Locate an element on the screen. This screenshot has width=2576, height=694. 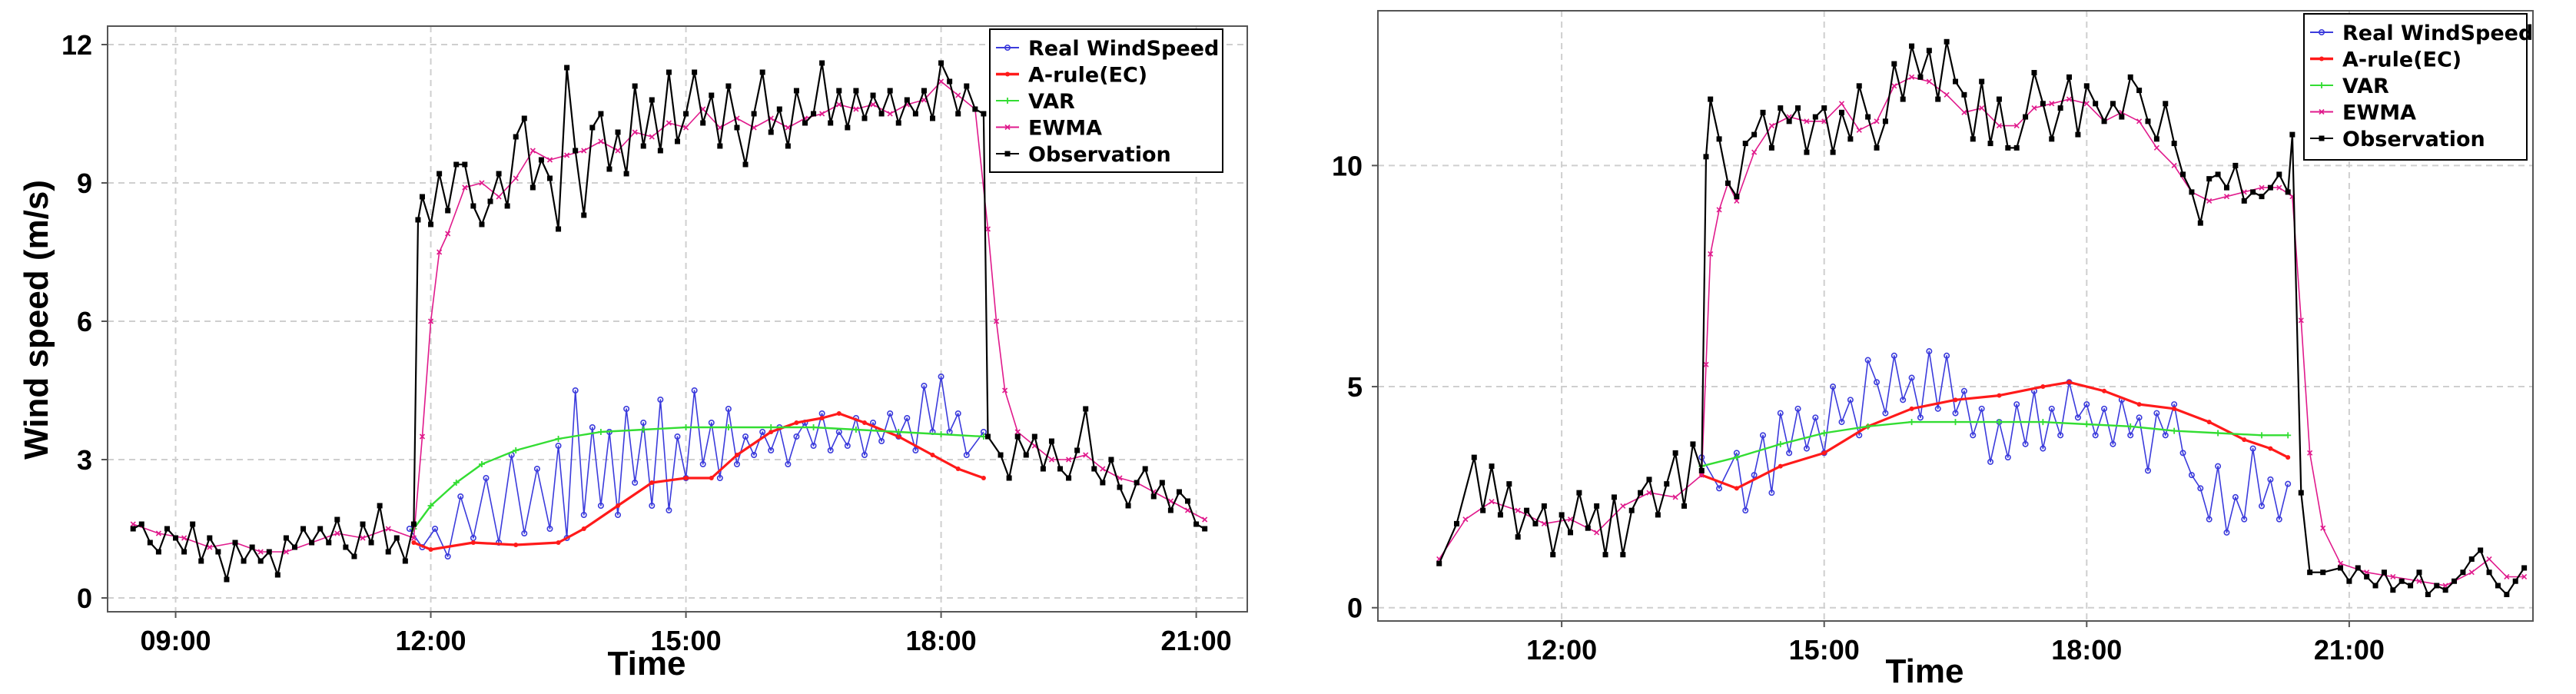
series-a-rule-ec- is located at coordinates (698, 481).